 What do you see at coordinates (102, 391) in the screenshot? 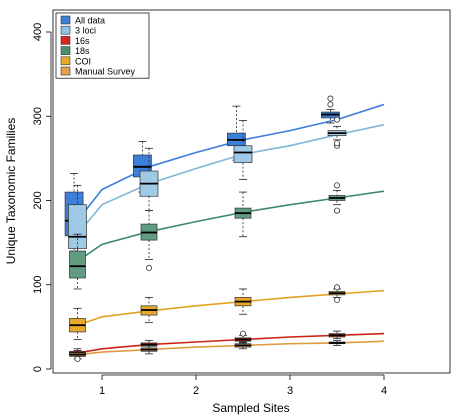
I see `x-tick-label: 1` at bounding box center [102, 391].